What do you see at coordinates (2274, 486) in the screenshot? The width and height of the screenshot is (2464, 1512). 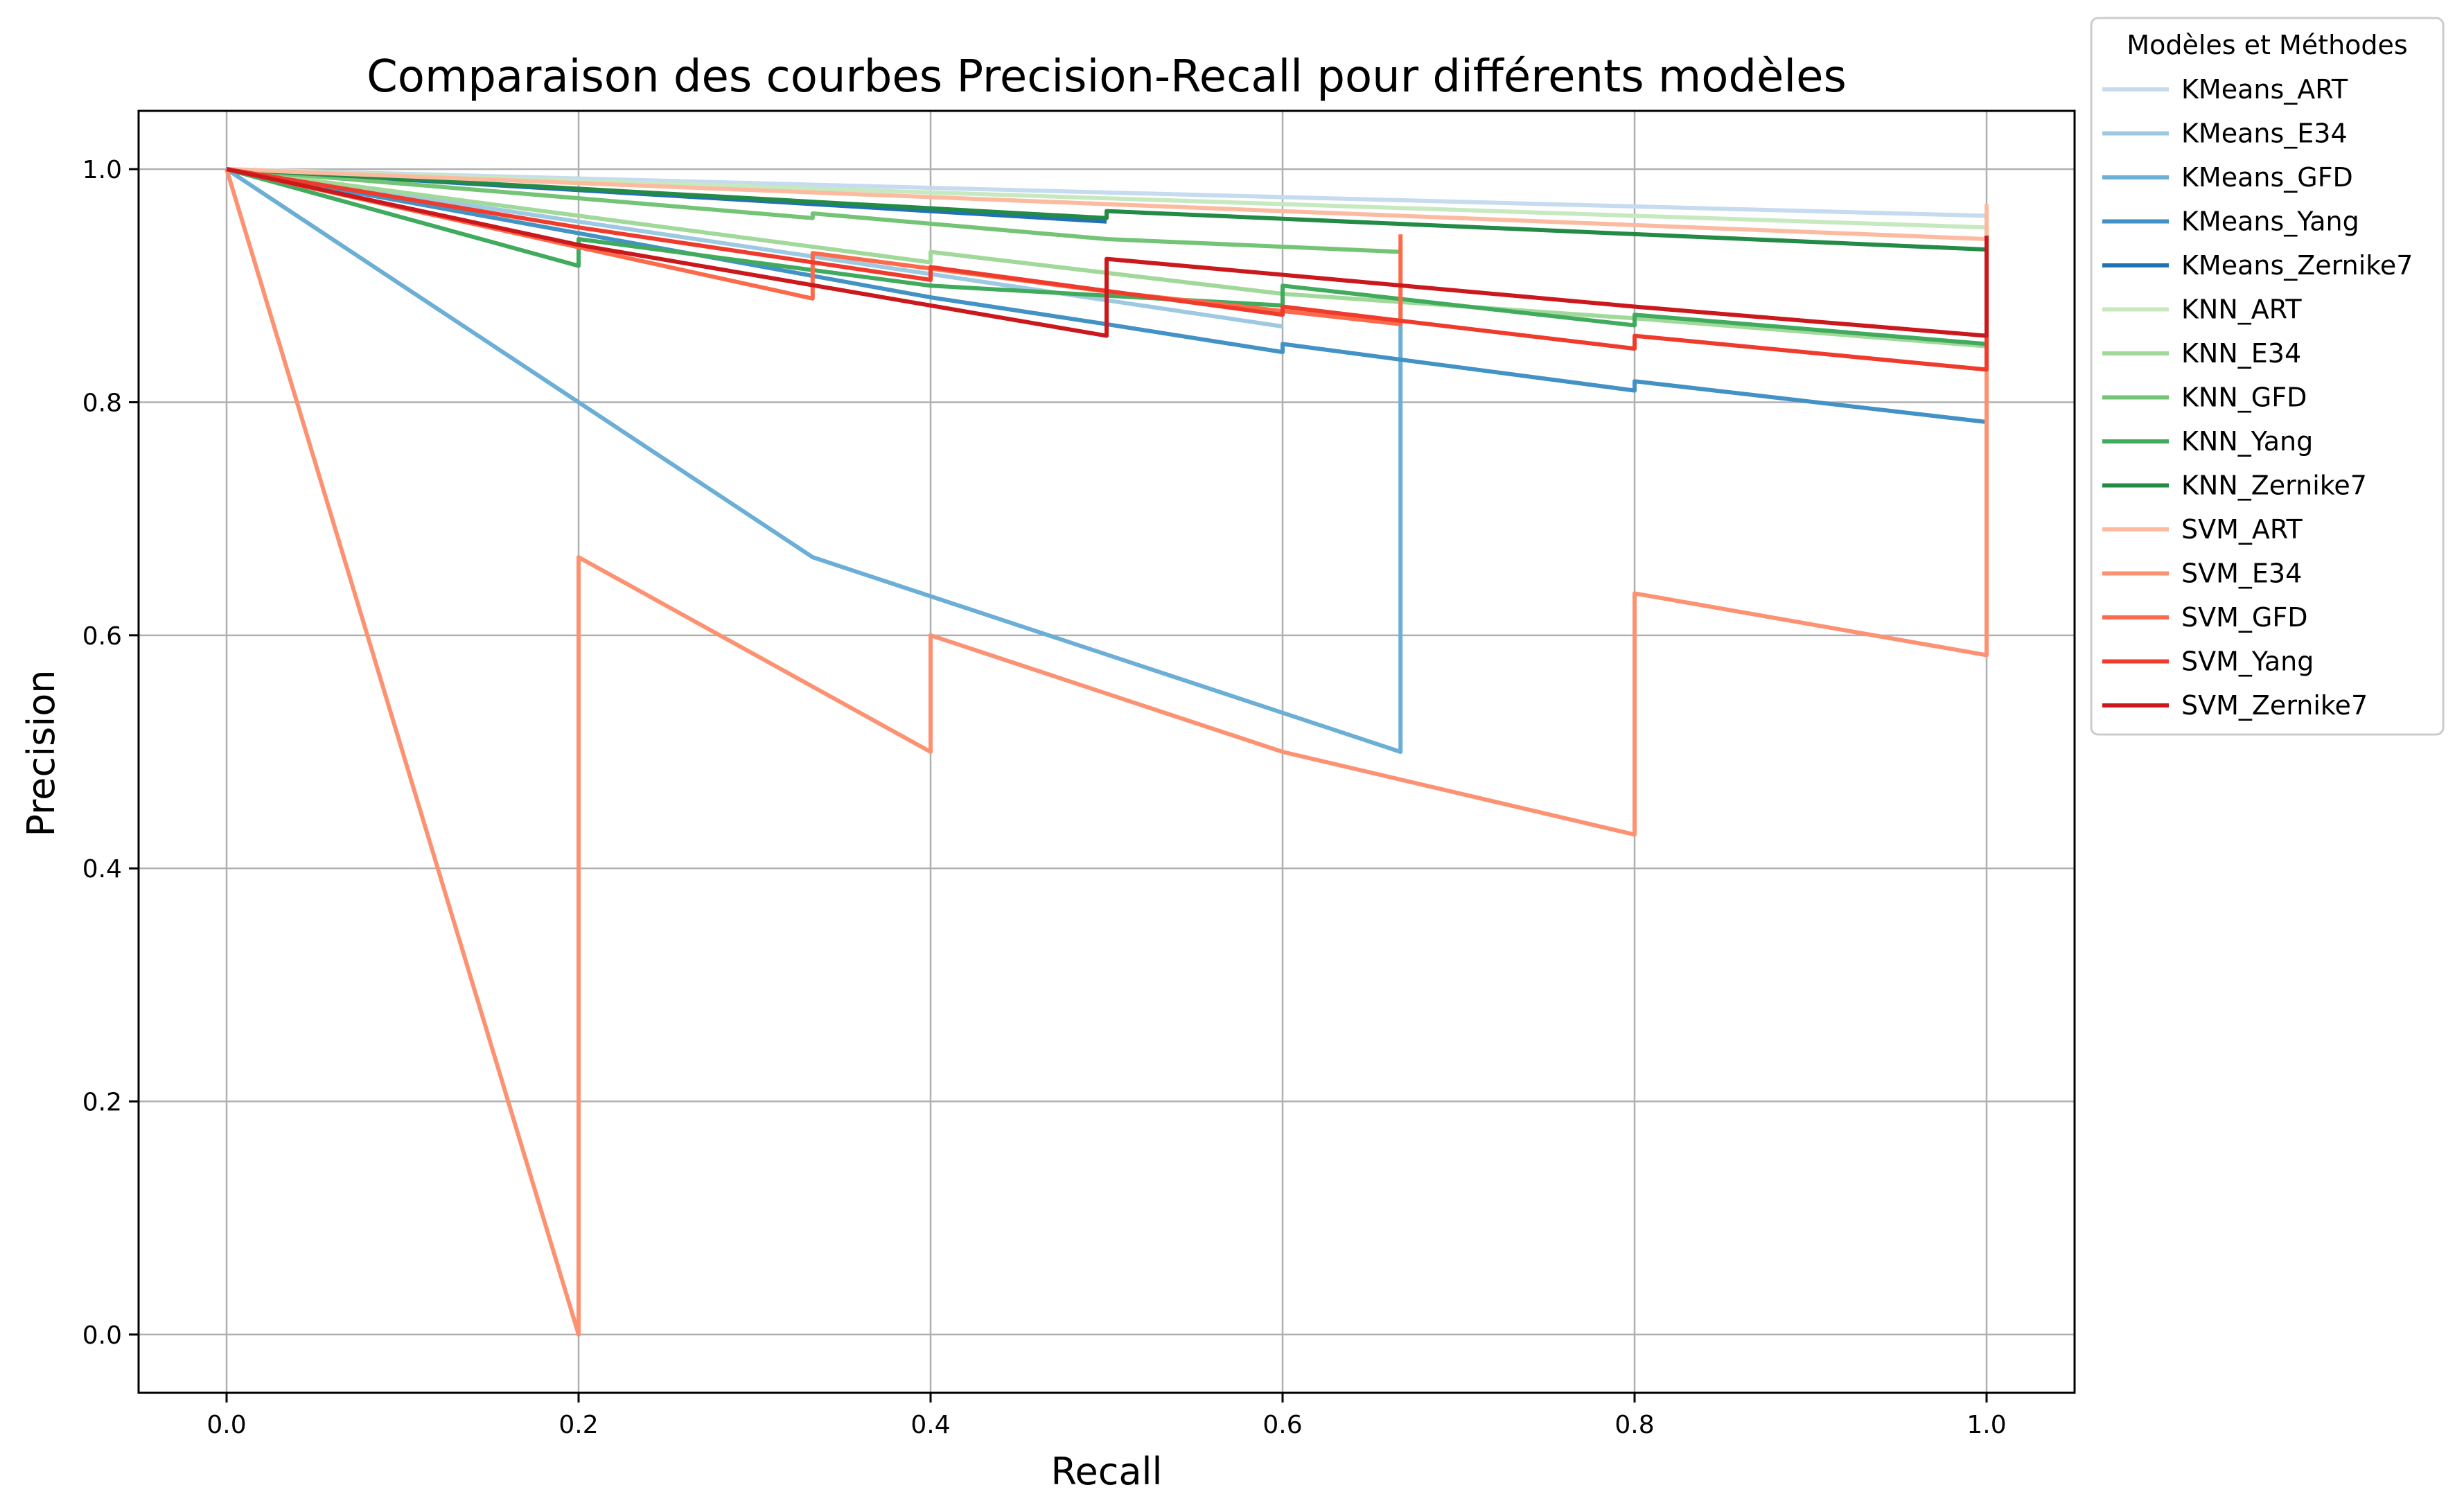 I see `legend-label: KNN_Zernike7` at bounding box center [2274, 486].